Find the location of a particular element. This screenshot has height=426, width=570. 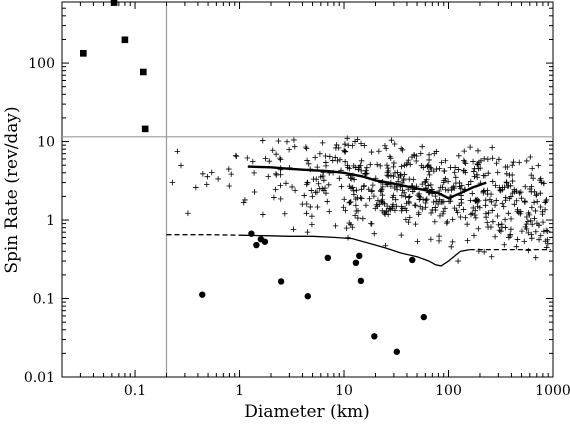

square-marker is located at coordinates (143, 72).